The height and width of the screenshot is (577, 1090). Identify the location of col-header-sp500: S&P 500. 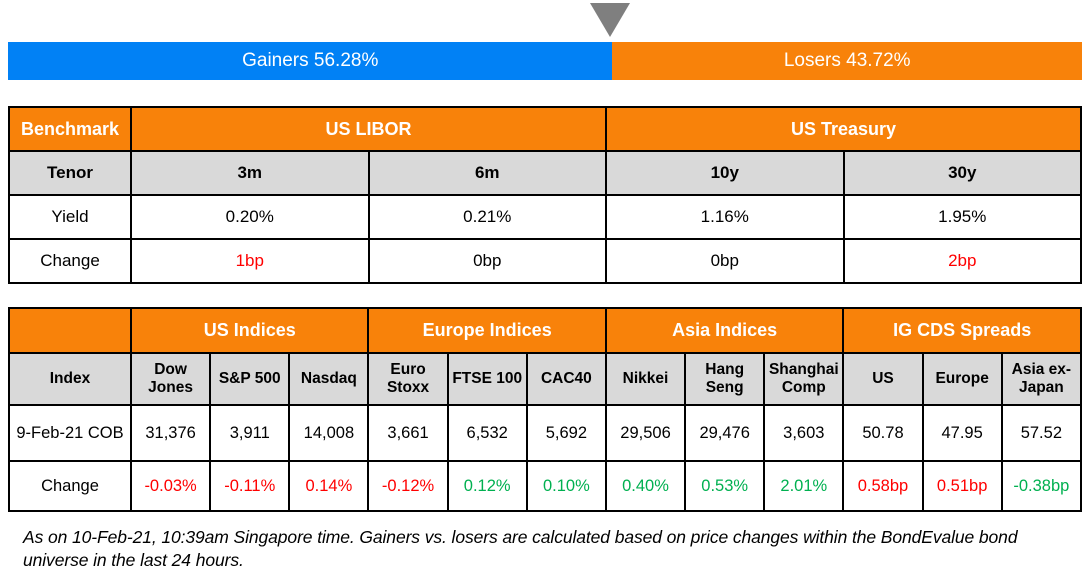
(250, 379).